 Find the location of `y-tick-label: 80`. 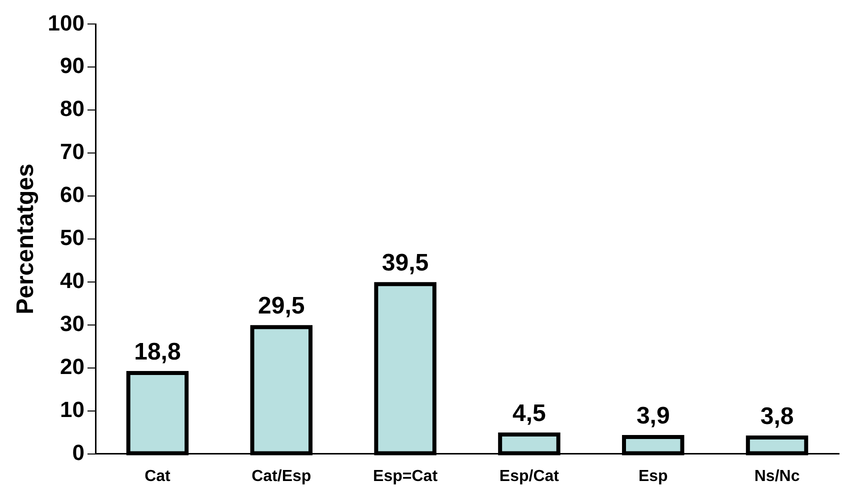

y-tick-label: 80 is located at coordinates (72, 109).